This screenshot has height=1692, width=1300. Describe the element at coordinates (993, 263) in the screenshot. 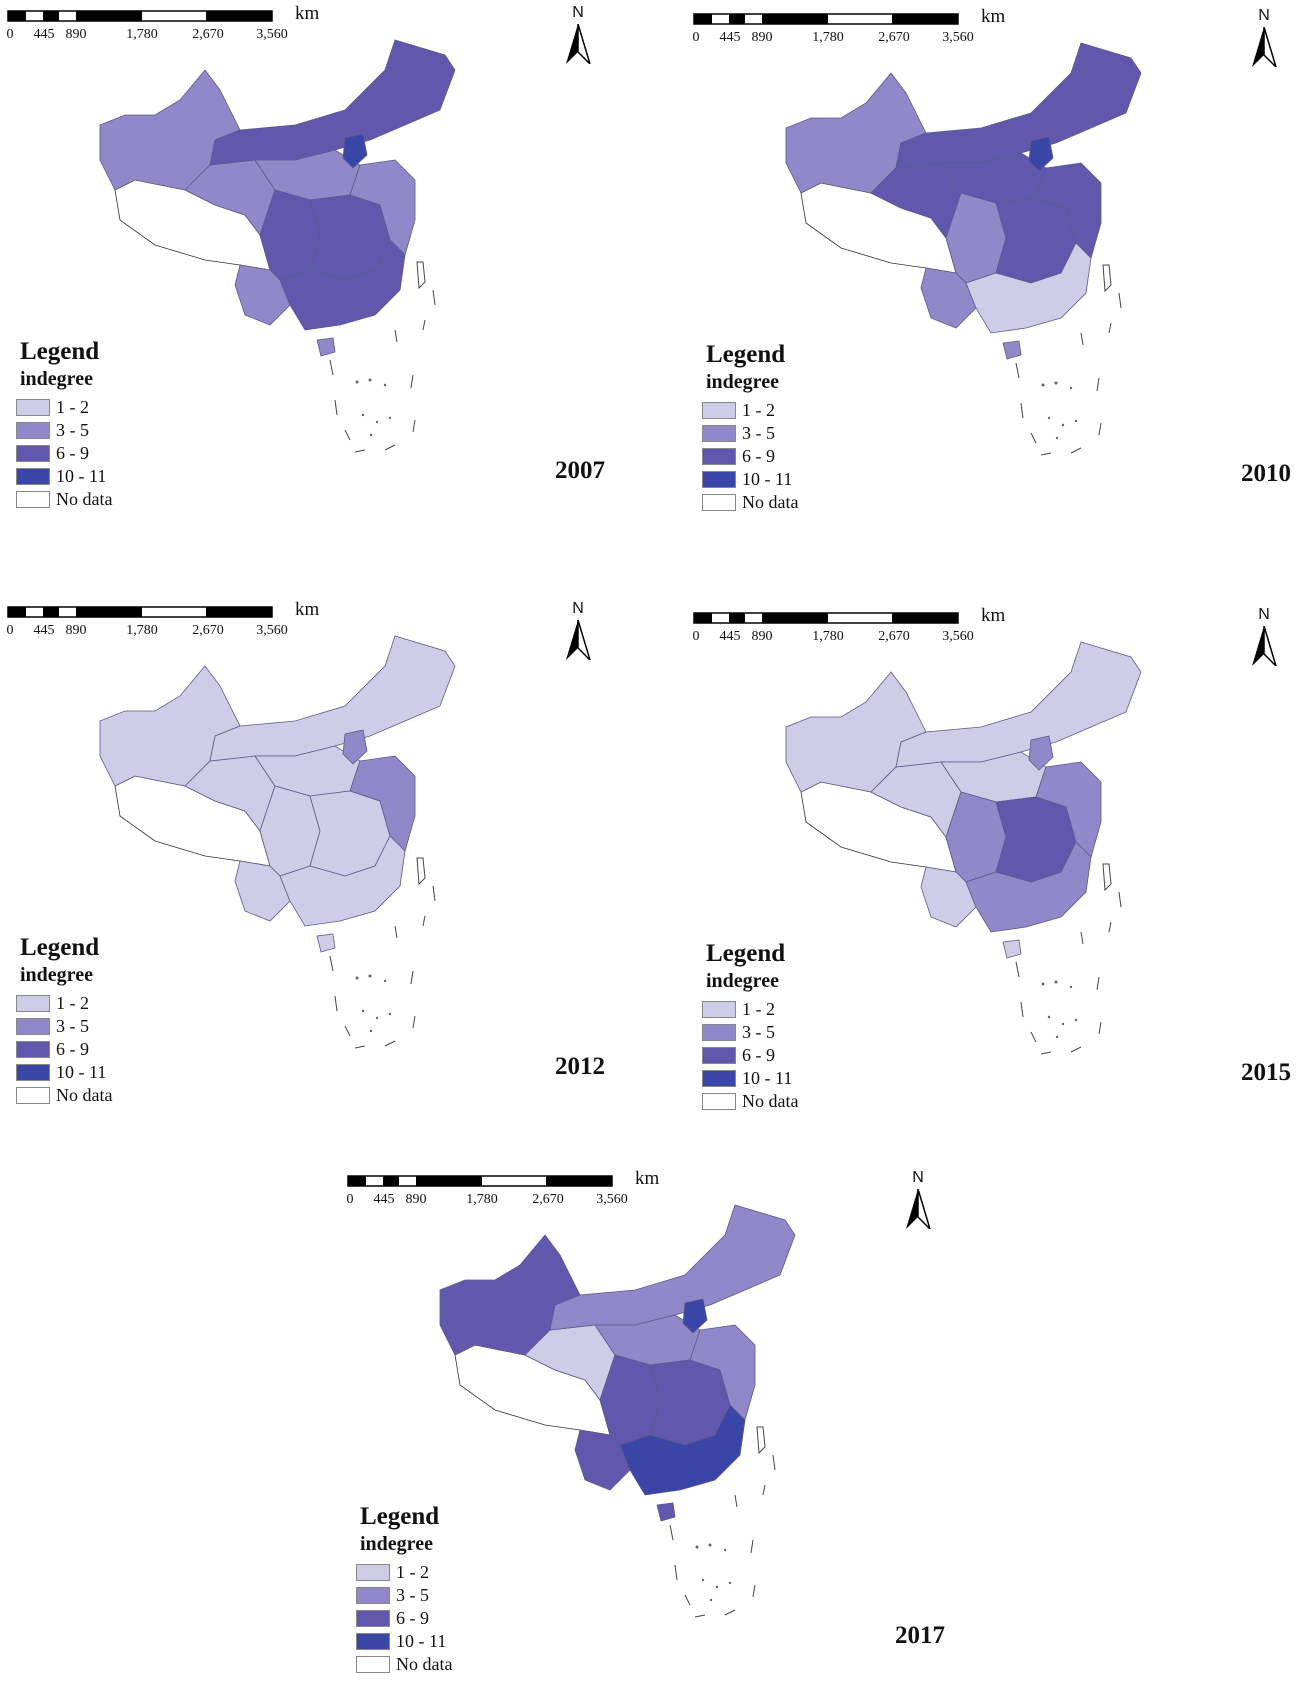

I see `map-panel-2010: 0 445 890 1,780 2,670 3,560 km N` at that location.